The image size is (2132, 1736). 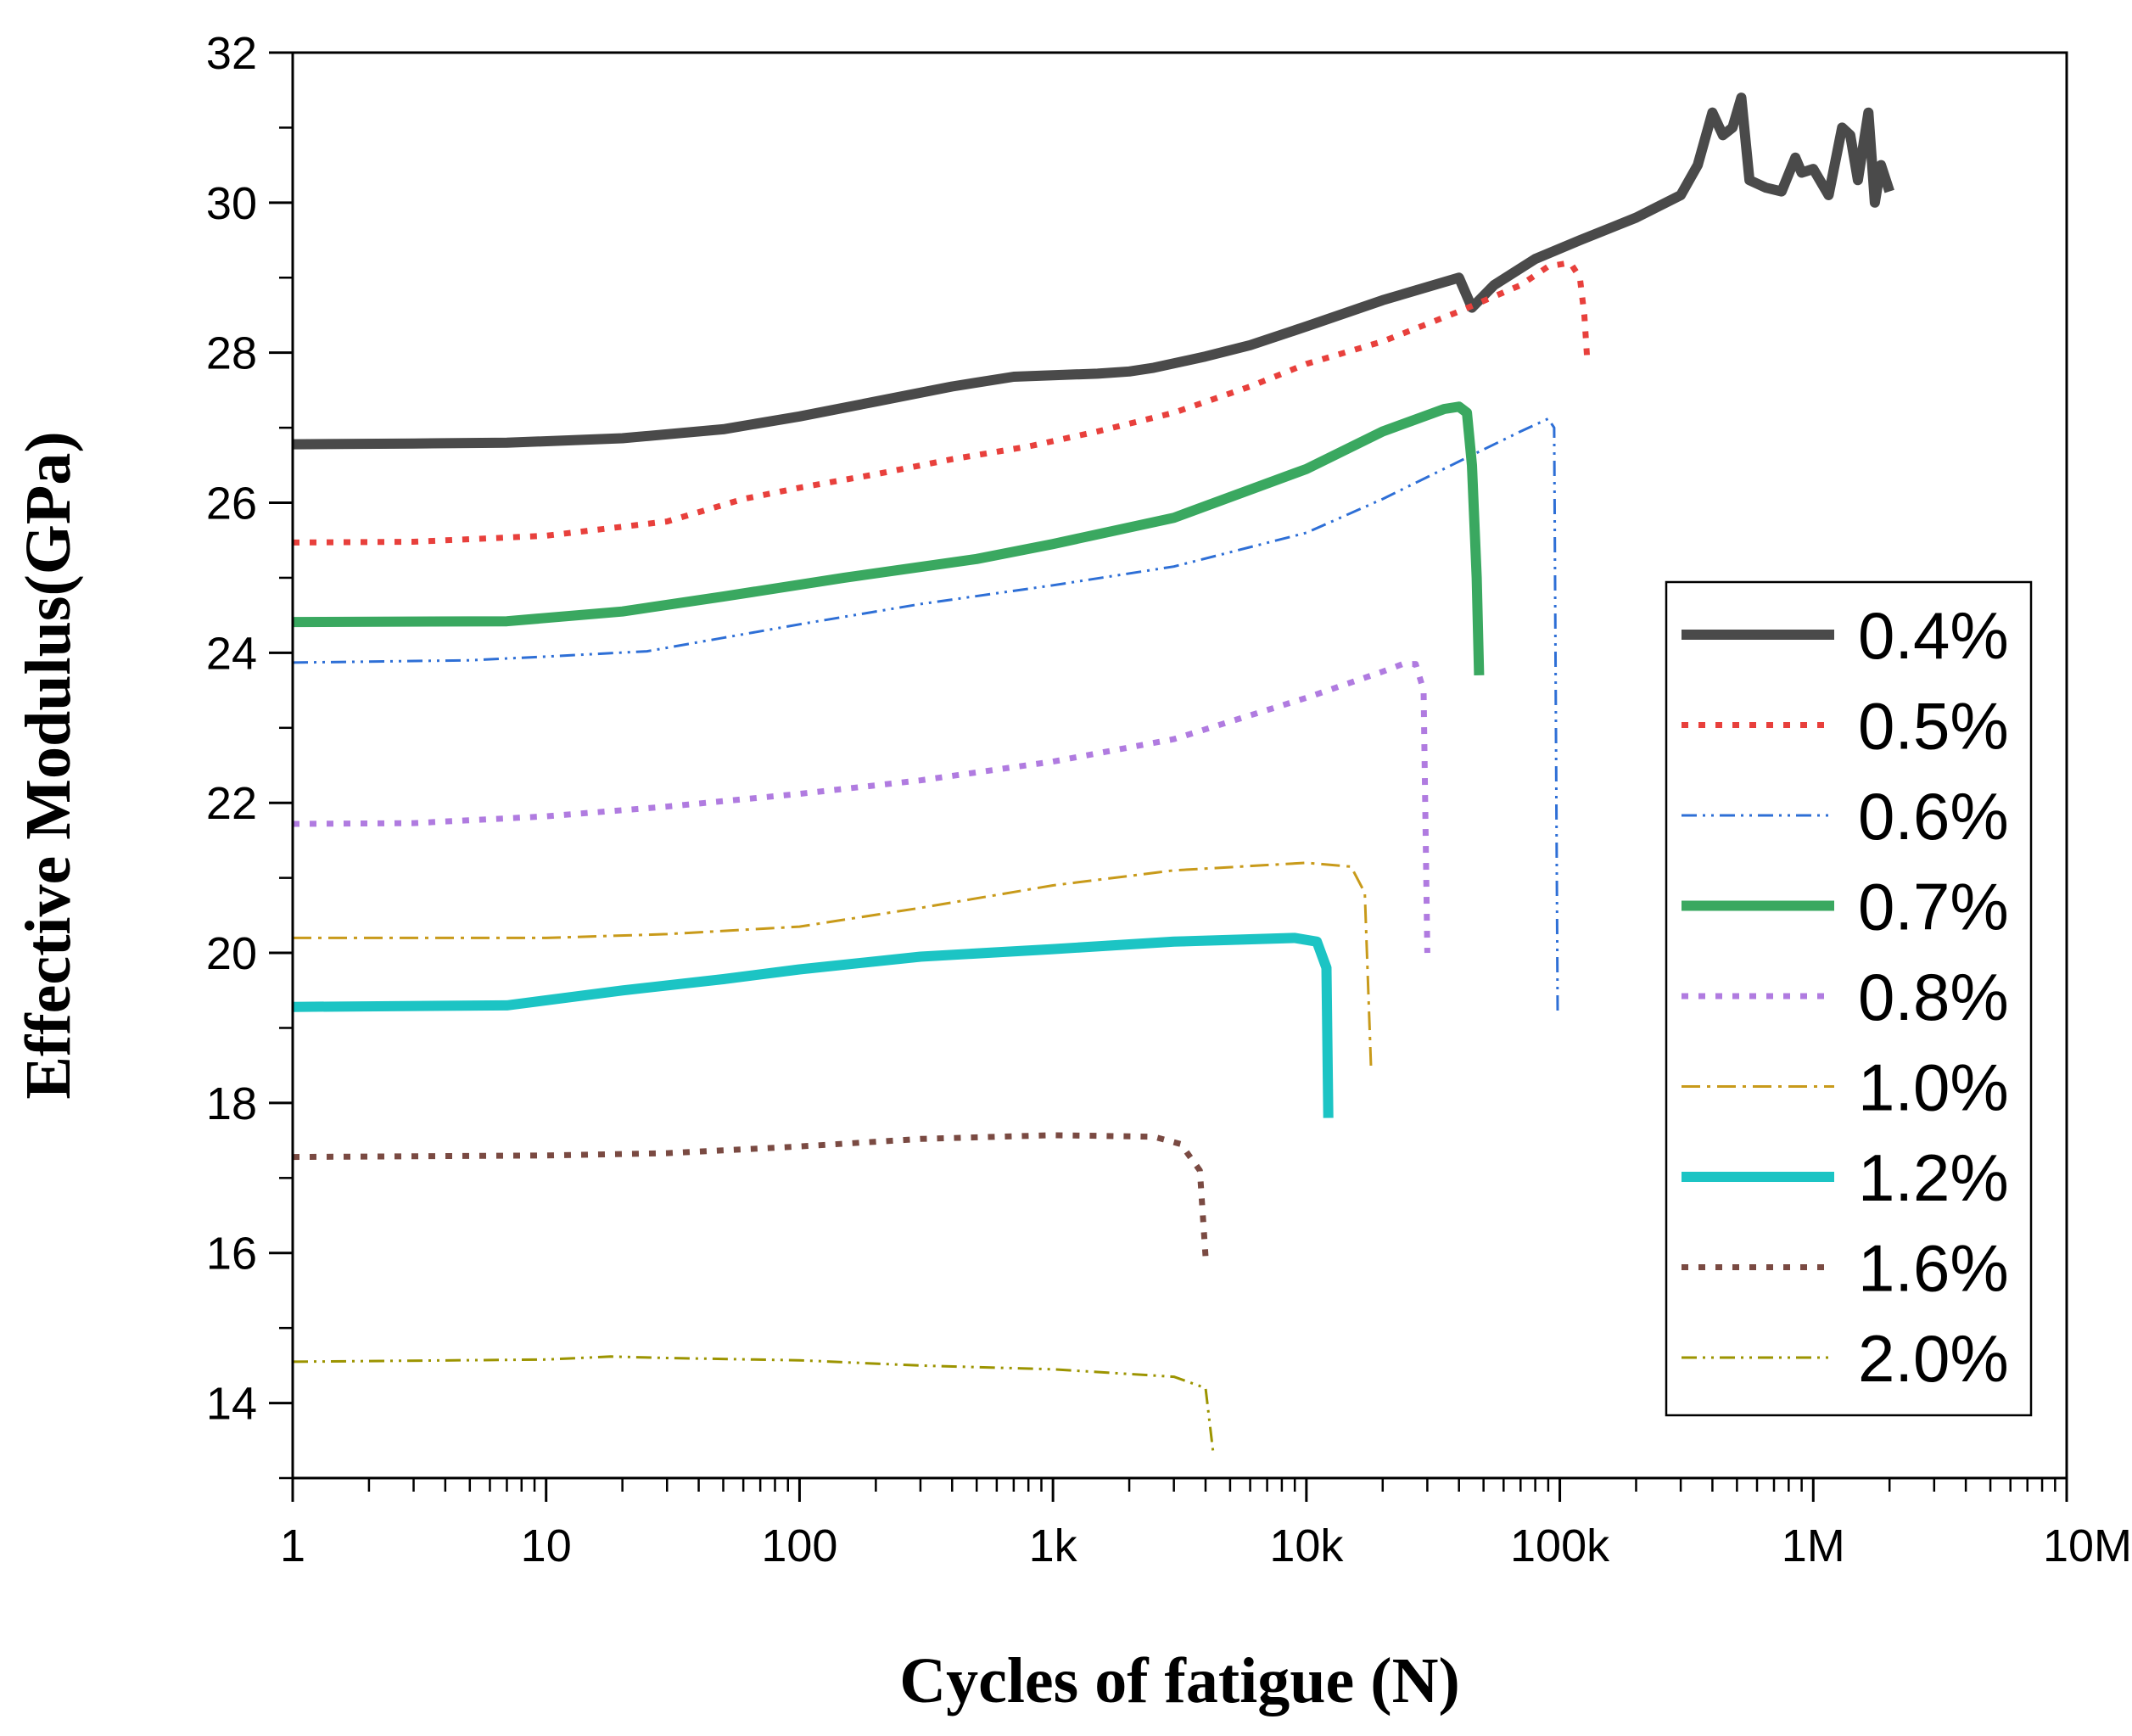 I want to click on legend-label-1.2%: 1.2%, so click(x=1934, y=1177).